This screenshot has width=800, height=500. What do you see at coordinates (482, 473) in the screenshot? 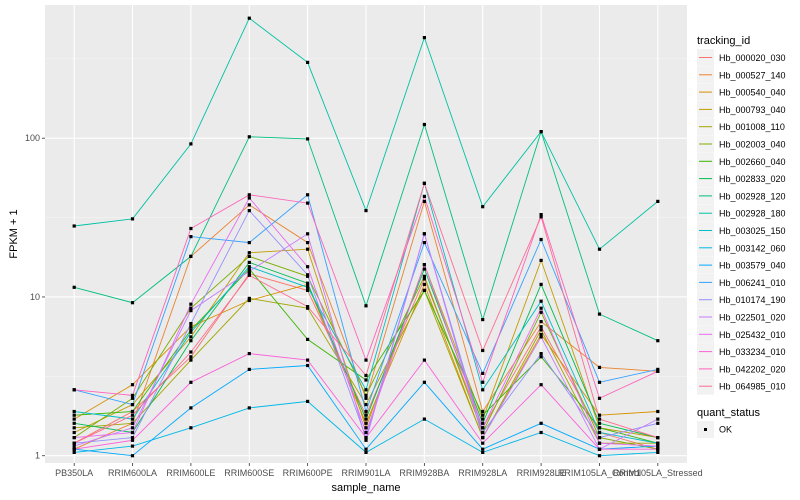
I see `x-tick-label: RRIM928LA` at bounding box center [482, 473].